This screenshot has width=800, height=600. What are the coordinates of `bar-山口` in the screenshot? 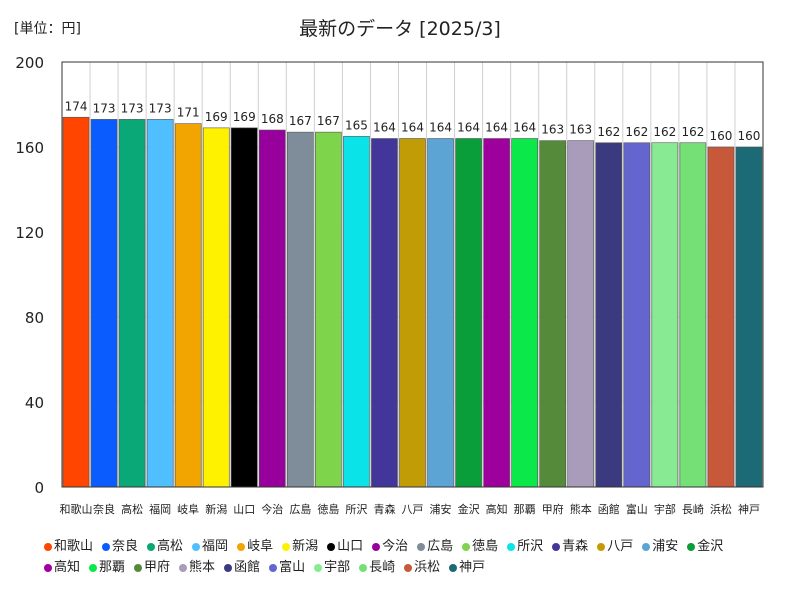 It's located at (244, 307).